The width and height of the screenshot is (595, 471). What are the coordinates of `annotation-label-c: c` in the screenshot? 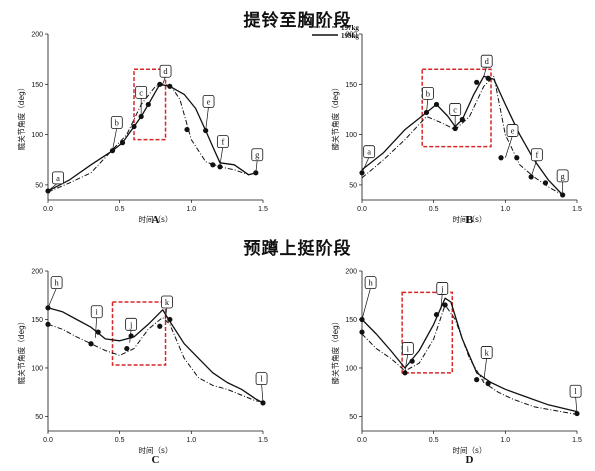 It's located at (141, 92).